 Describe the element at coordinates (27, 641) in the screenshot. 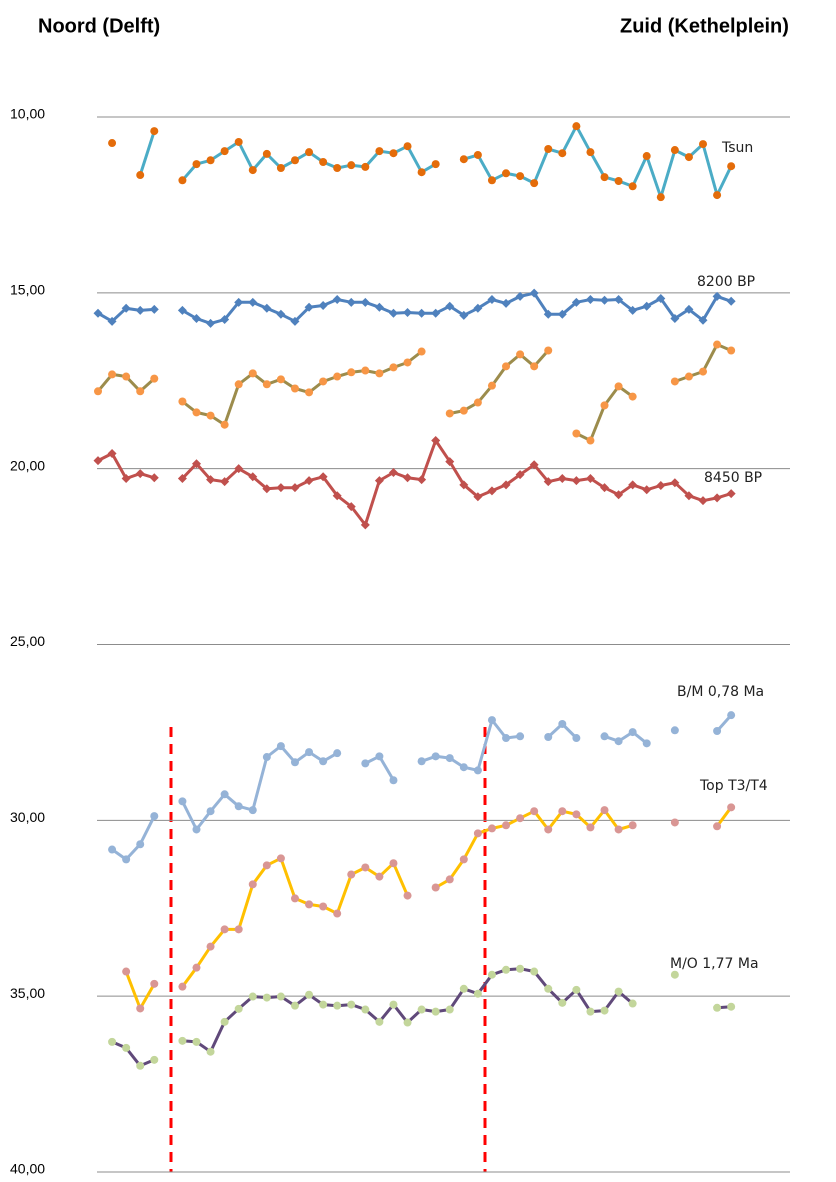

I see `y-tick-label: 25,00` at that location.